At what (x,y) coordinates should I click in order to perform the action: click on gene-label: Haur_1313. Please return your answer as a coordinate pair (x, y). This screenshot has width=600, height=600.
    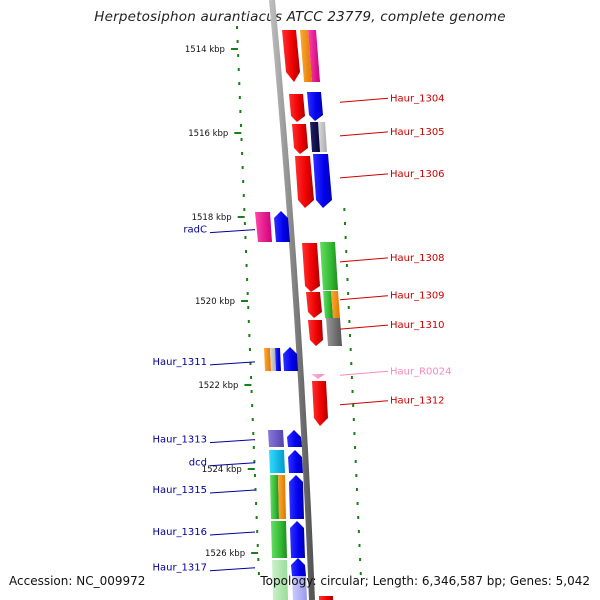
    Looking at the image, I should click on (179, 440).